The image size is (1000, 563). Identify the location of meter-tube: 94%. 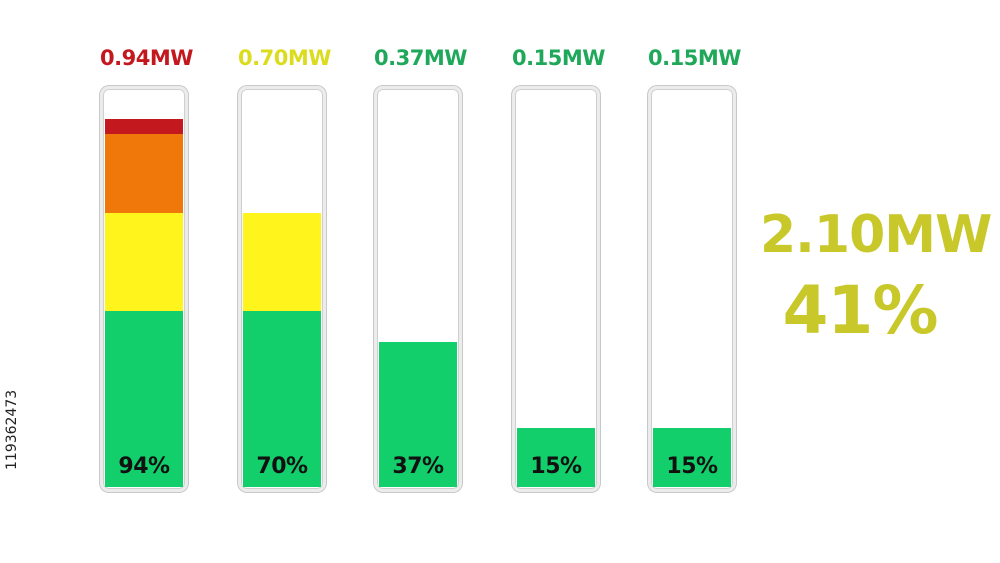
(144, 289).